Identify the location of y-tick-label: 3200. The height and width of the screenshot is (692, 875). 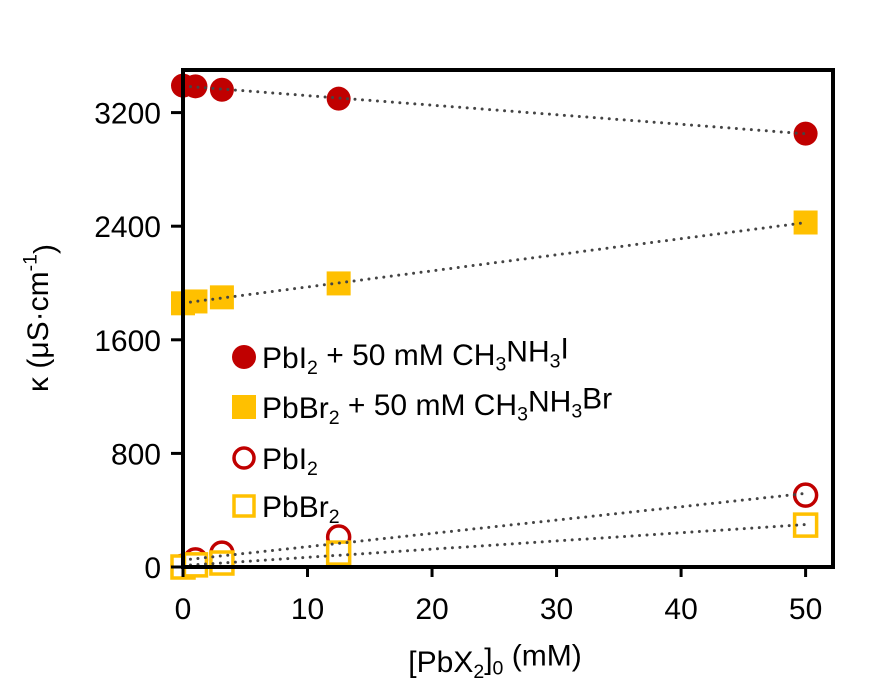
(127, 114).